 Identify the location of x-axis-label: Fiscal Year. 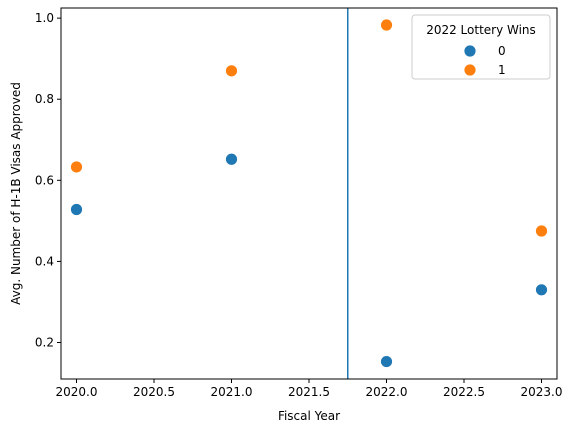
(309, 416).